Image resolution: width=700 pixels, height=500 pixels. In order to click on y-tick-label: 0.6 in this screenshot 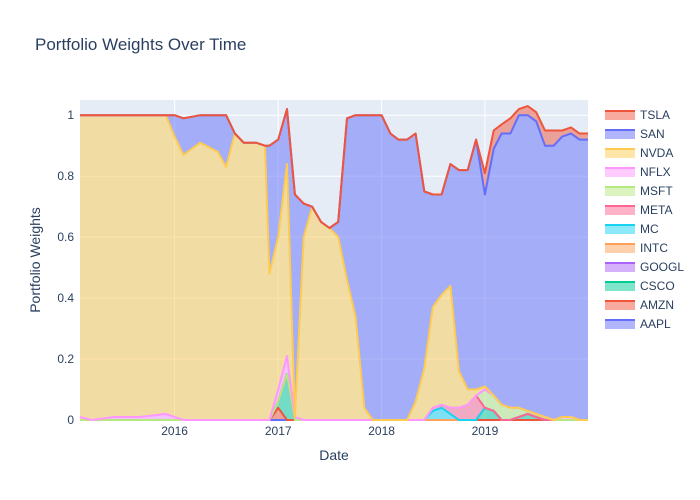, I will do `click(65, 237)`.